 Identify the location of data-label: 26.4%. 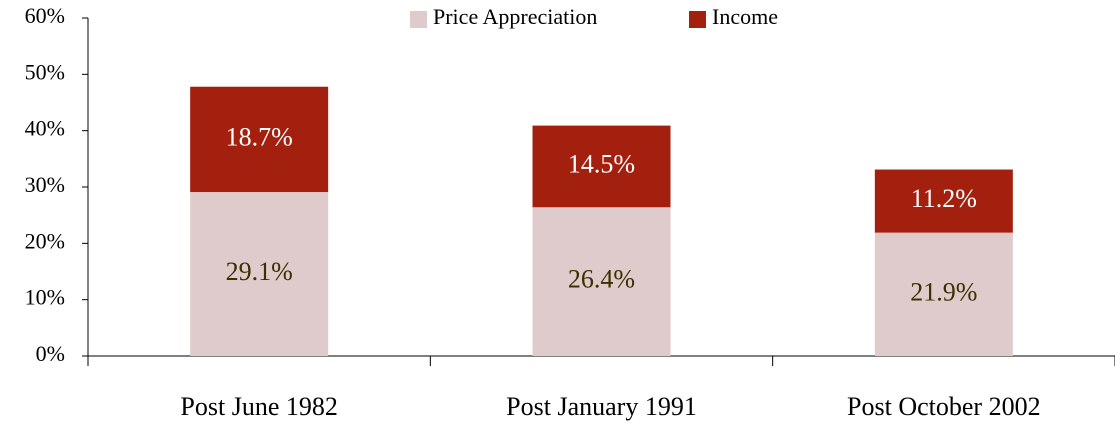
(601, 279).